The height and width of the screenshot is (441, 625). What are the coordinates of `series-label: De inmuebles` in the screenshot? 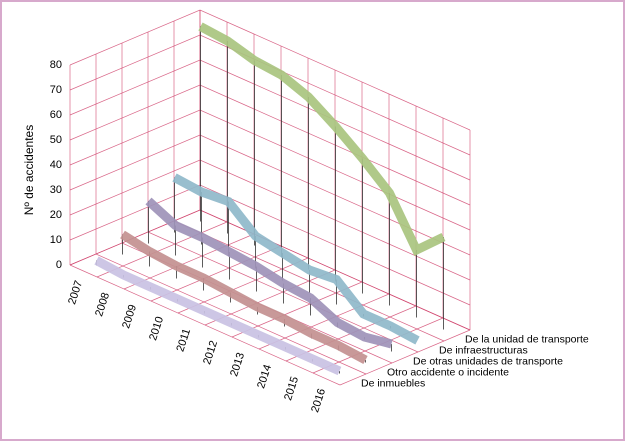 It's located at (393, 383).